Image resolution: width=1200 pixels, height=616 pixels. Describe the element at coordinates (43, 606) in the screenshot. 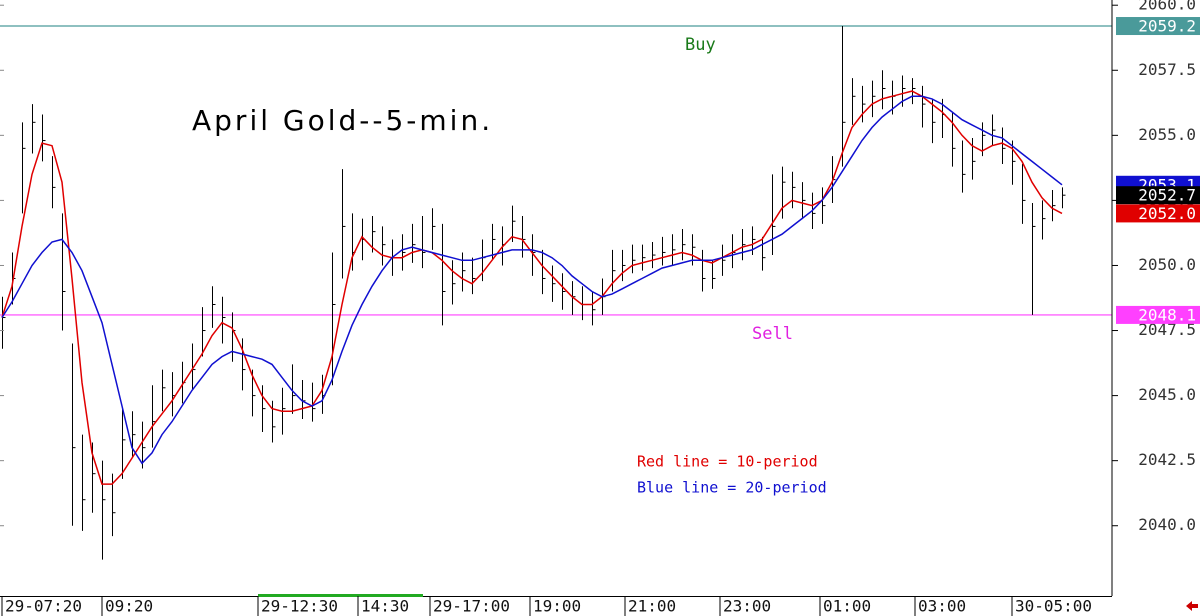

I see `x-tick-label: 29-07:20` at that location.